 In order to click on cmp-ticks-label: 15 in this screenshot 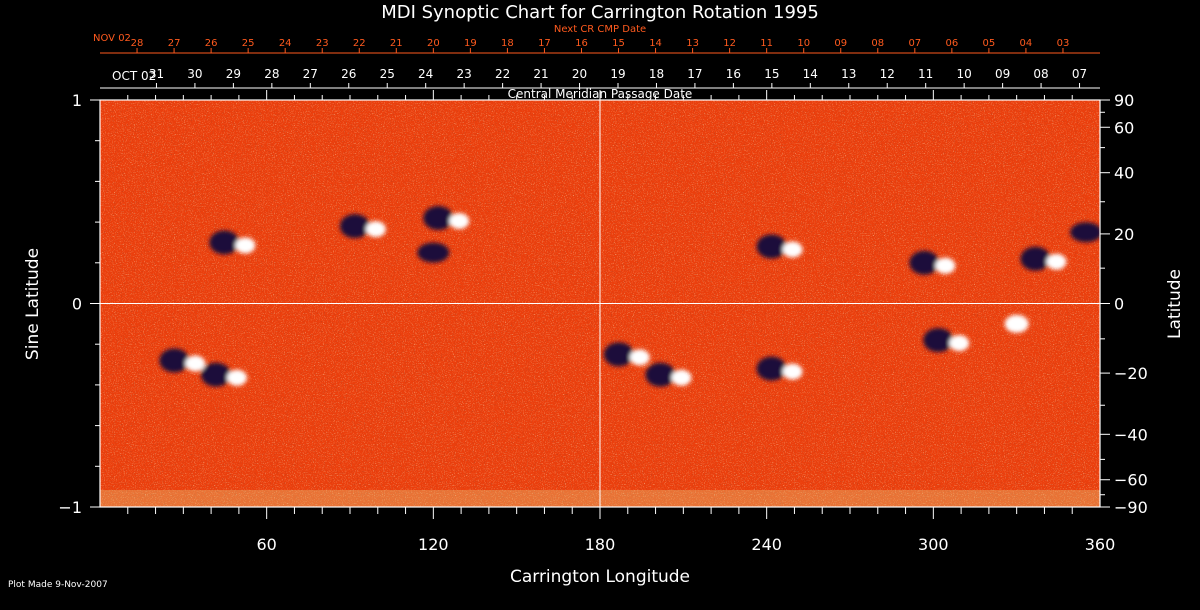, I will do `click(771, 74)`.